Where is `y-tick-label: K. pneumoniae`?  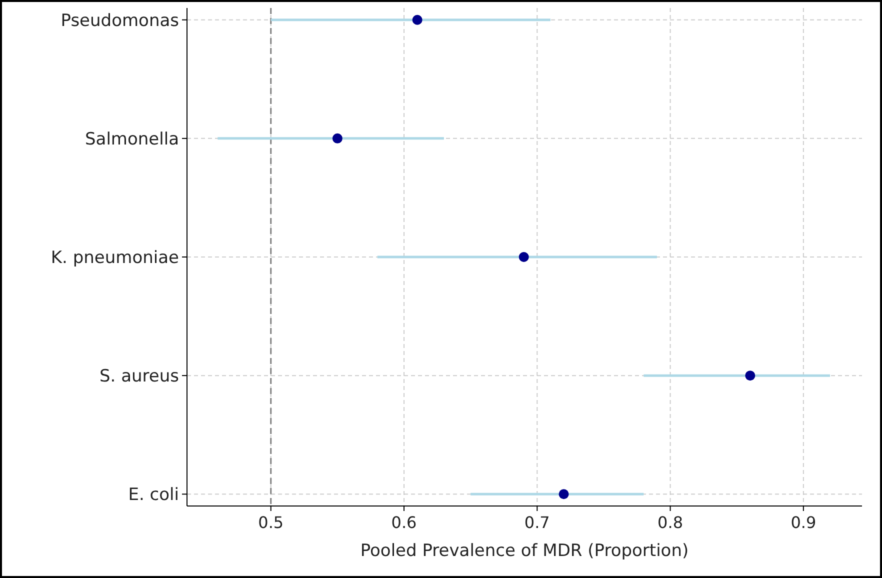 y-tick-label: K. pneumoniae is located at coordinates (114, 258).